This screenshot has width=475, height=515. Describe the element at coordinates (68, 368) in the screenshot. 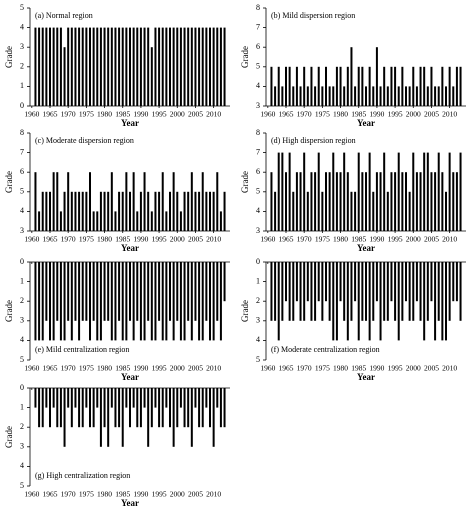

I see `x-tick-label: 1970` at that location.